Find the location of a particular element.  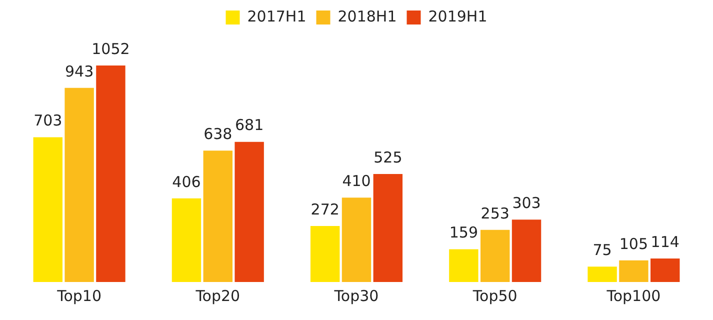

data-label: 406 is located at coordinates (186, 181).